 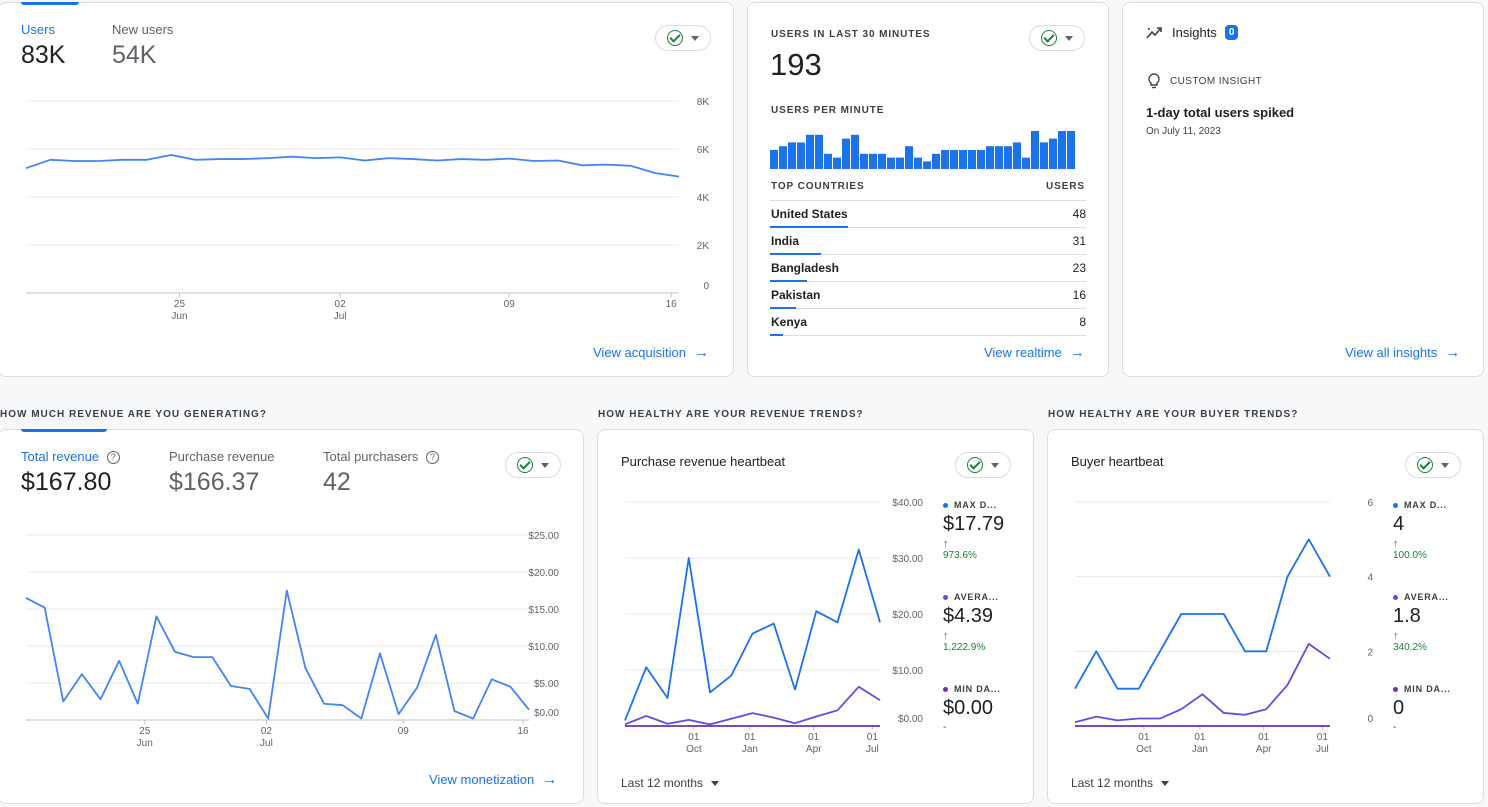 I want to click on tab-purchase-revenue: Purchase revenue $166.37, so click(x=222, y=473).